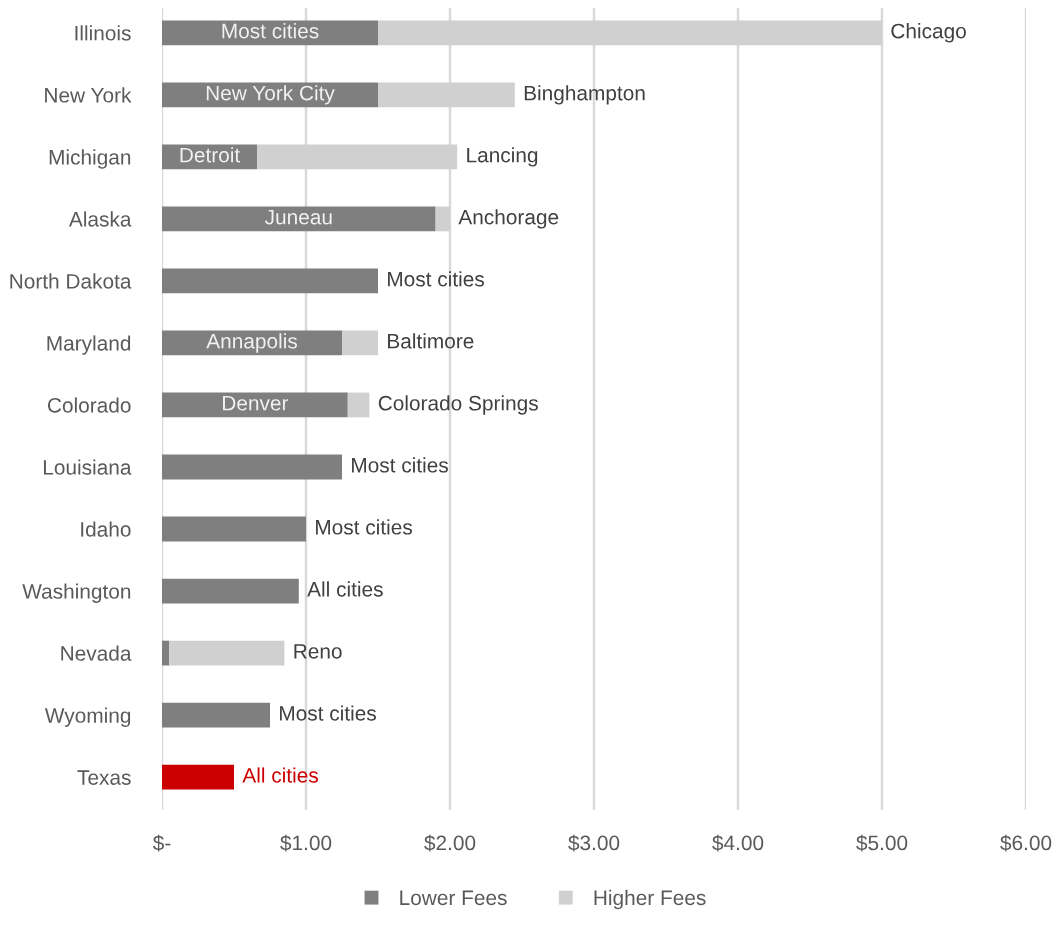 The width and height of the screenshot is (1057, 928). Describe the element at coordinates (100, 219) in the screenshot. I see `y-tick-label: Alaska` at that location.